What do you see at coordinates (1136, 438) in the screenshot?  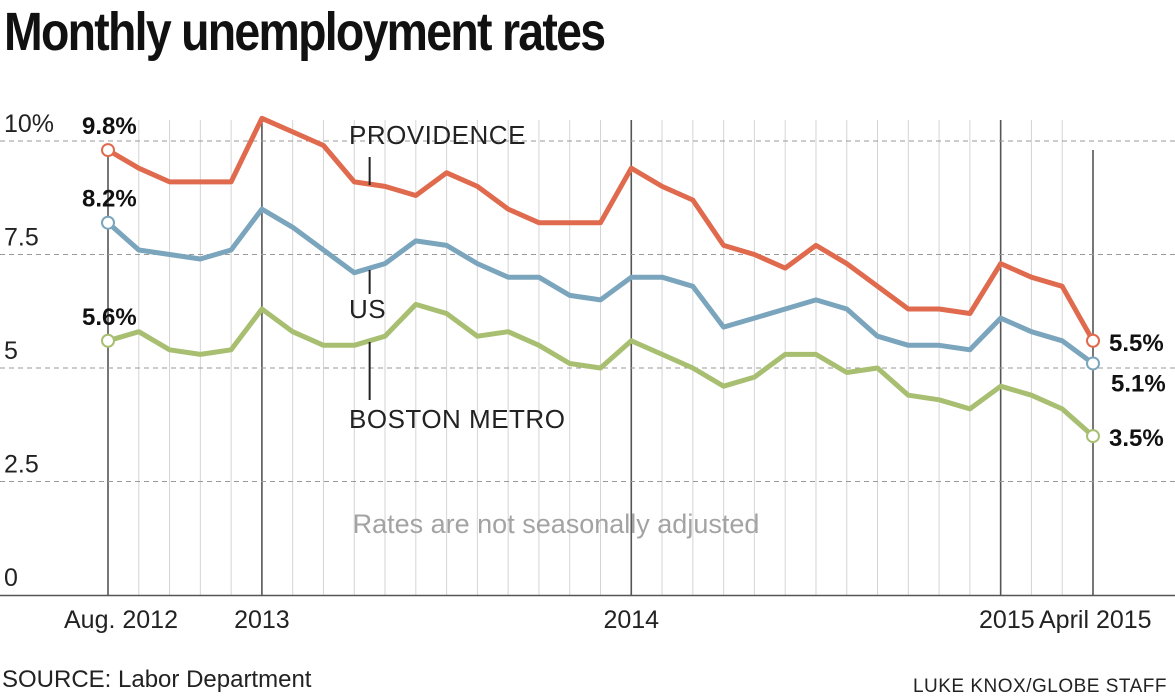 I see `end-value-label: 3.5%` at bounding box center [1136, 438].